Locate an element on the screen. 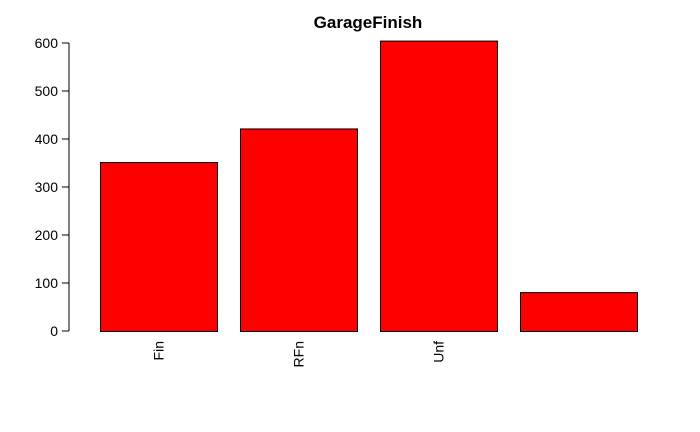  y-axis: 0 100 200 300 400 500 600 is located at coordinates (52, 187).